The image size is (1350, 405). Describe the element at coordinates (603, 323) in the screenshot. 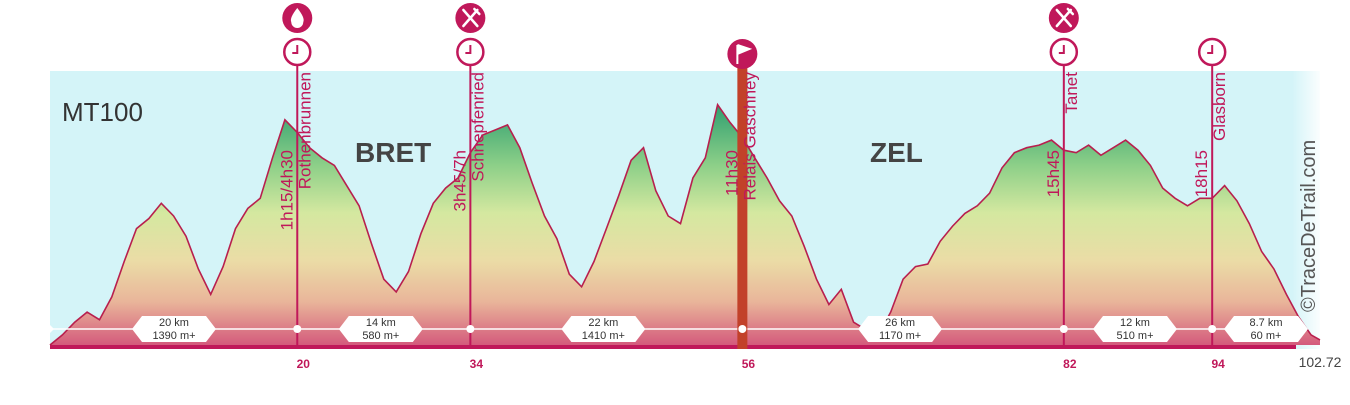

I see `segment-distance: 22 km` at that location.